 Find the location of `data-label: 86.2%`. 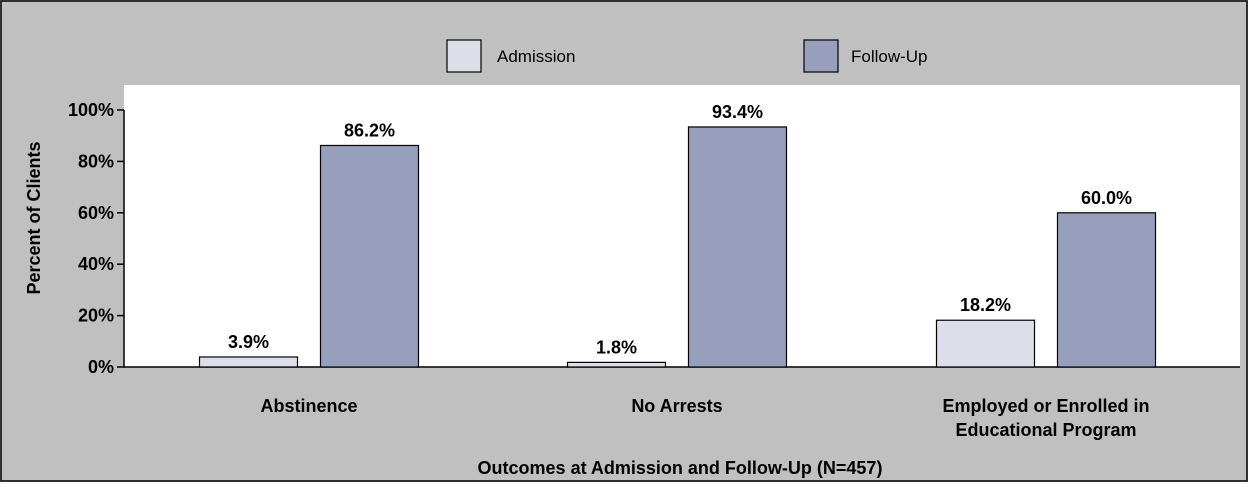

data-label: 86.2% is located at coordinates (369, 130).